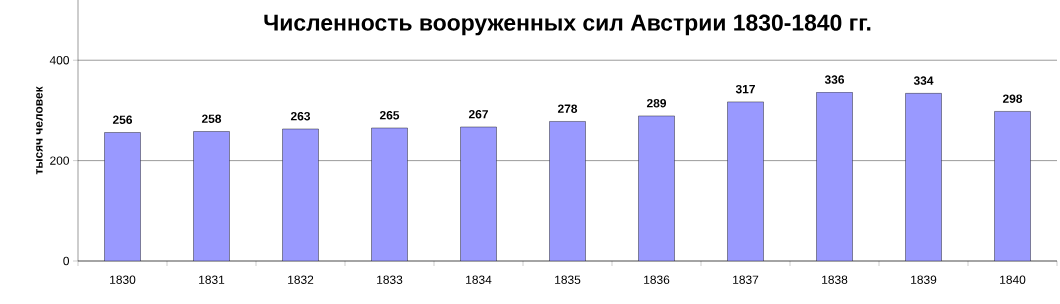 Image resolution: width=1060 pixels, height=304 pixels. What do you see at coordinates (300, 116) in the screenshot?
I see `data-label: 263` at bounding box center [300, 116].